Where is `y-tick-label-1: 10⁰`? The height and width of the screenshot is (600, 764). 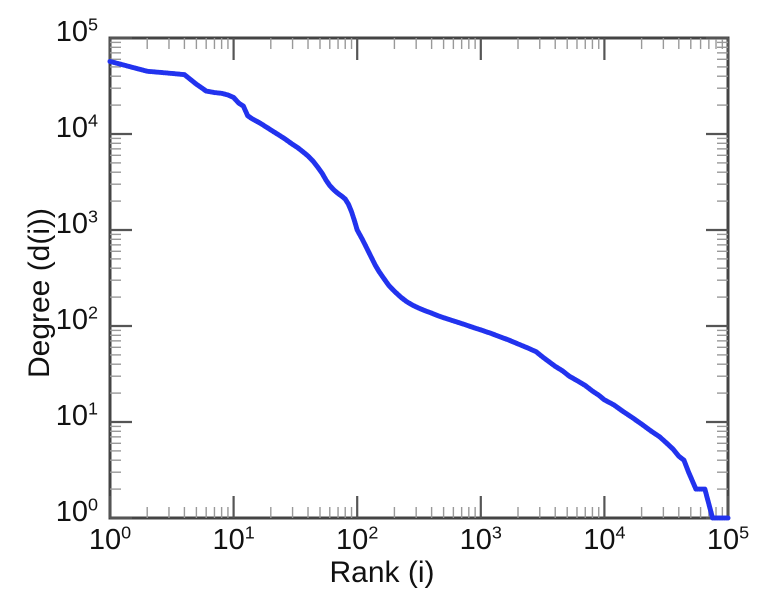
y-tick-label-1: 10⁰ is located at coordinates (76, 511).